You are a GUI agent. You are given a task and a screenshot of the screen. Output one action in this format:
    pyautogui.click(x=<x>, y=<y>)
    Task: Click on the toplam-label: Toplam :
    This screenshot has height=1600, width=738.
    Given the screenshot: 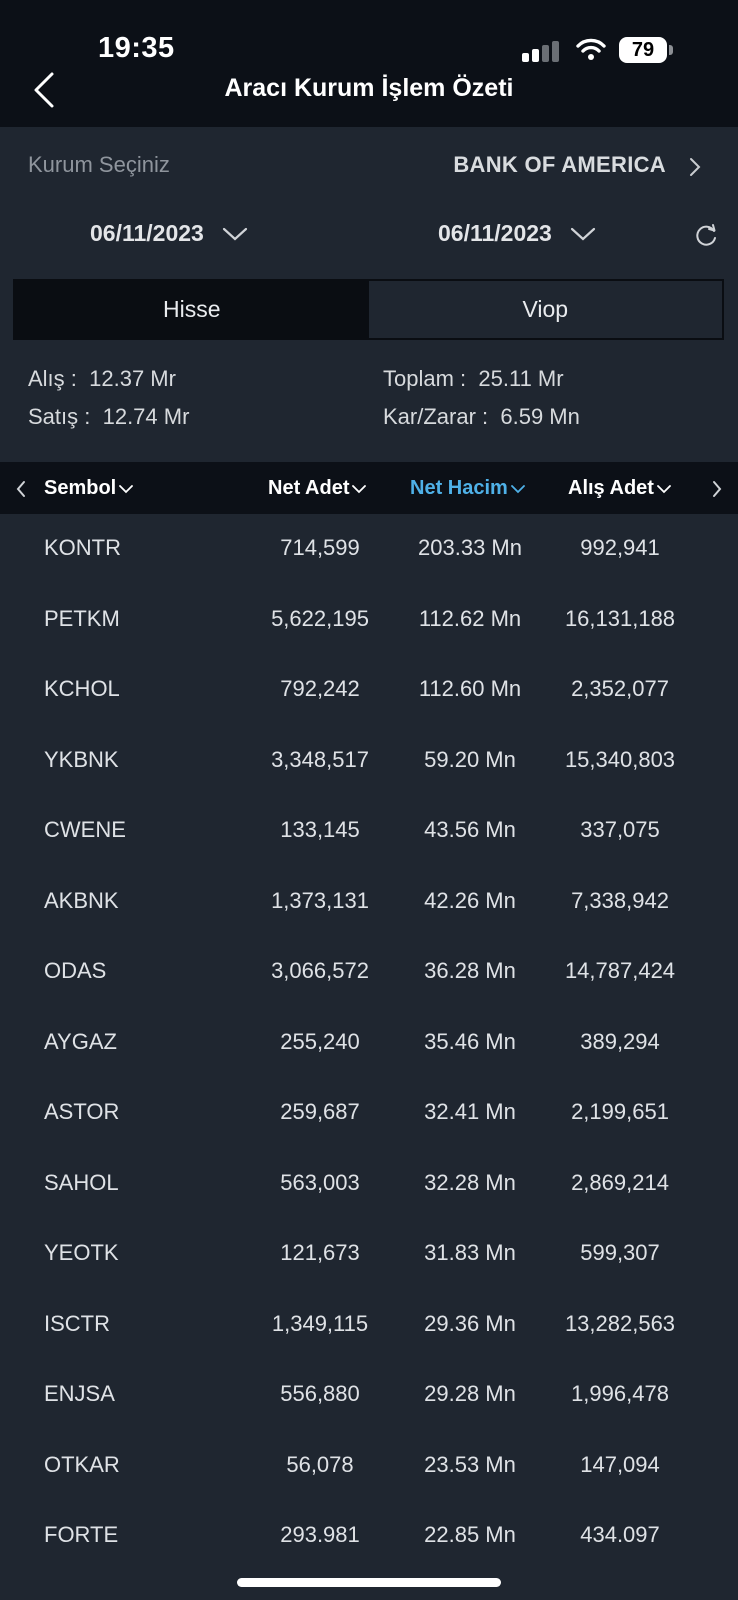 What is the action you would take?
    pyautogui.click(x=425, y=378)
    